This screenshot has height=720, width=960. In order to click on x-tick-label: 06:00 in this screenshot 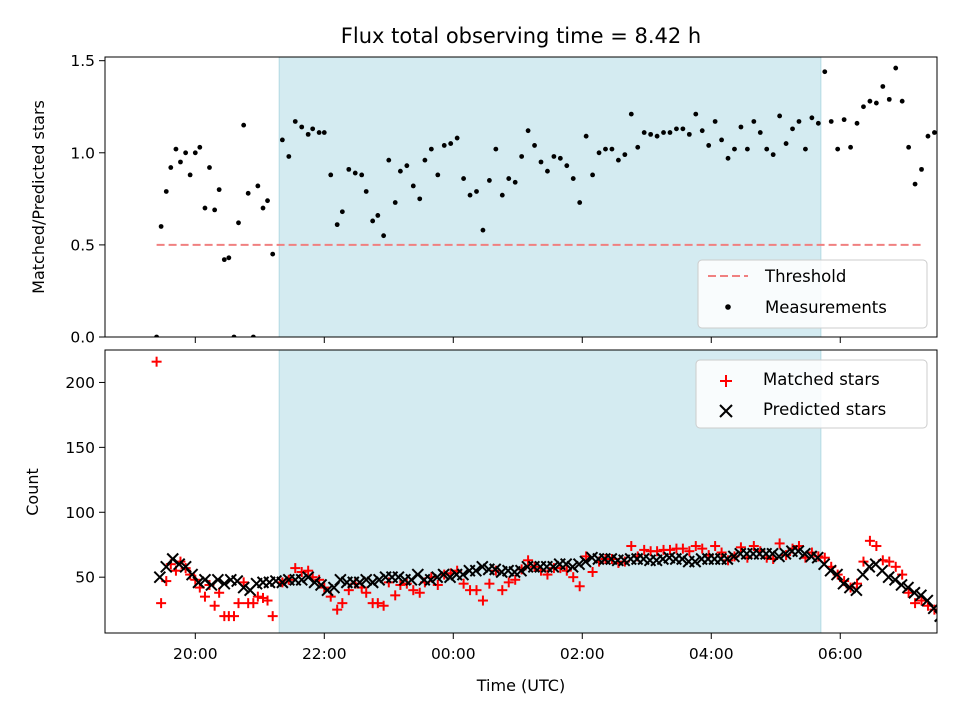, I will do `click(840, 654)`.